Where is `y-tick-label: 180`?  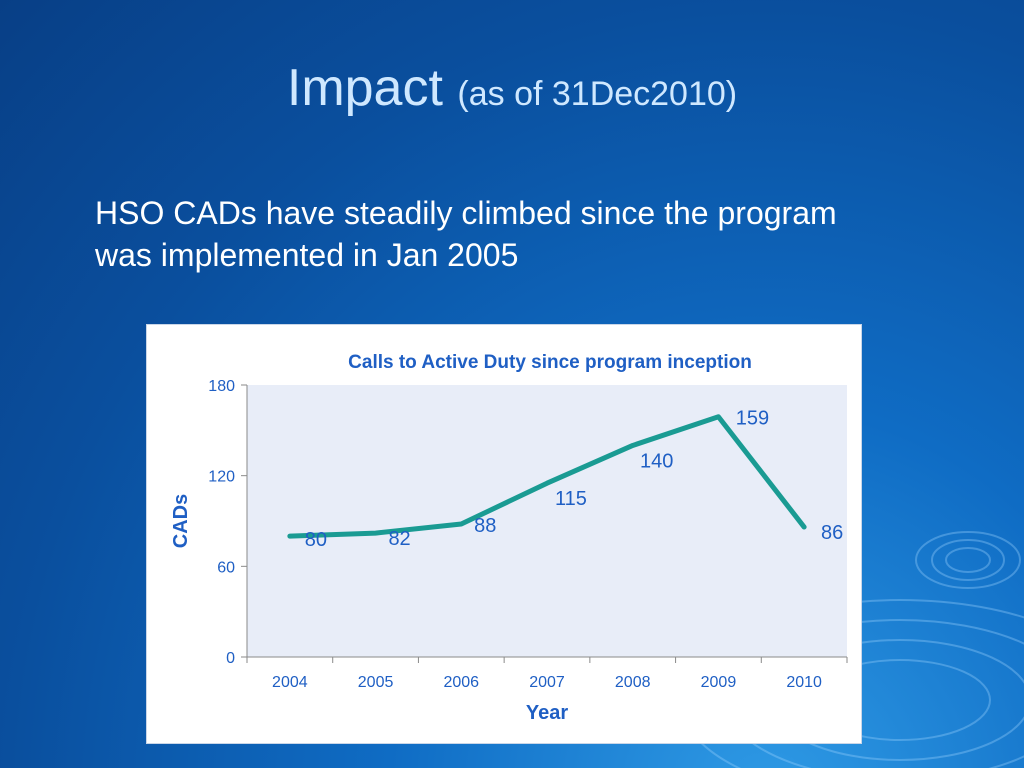 y-tick-label: 180 is located at coordinates (221, 386).